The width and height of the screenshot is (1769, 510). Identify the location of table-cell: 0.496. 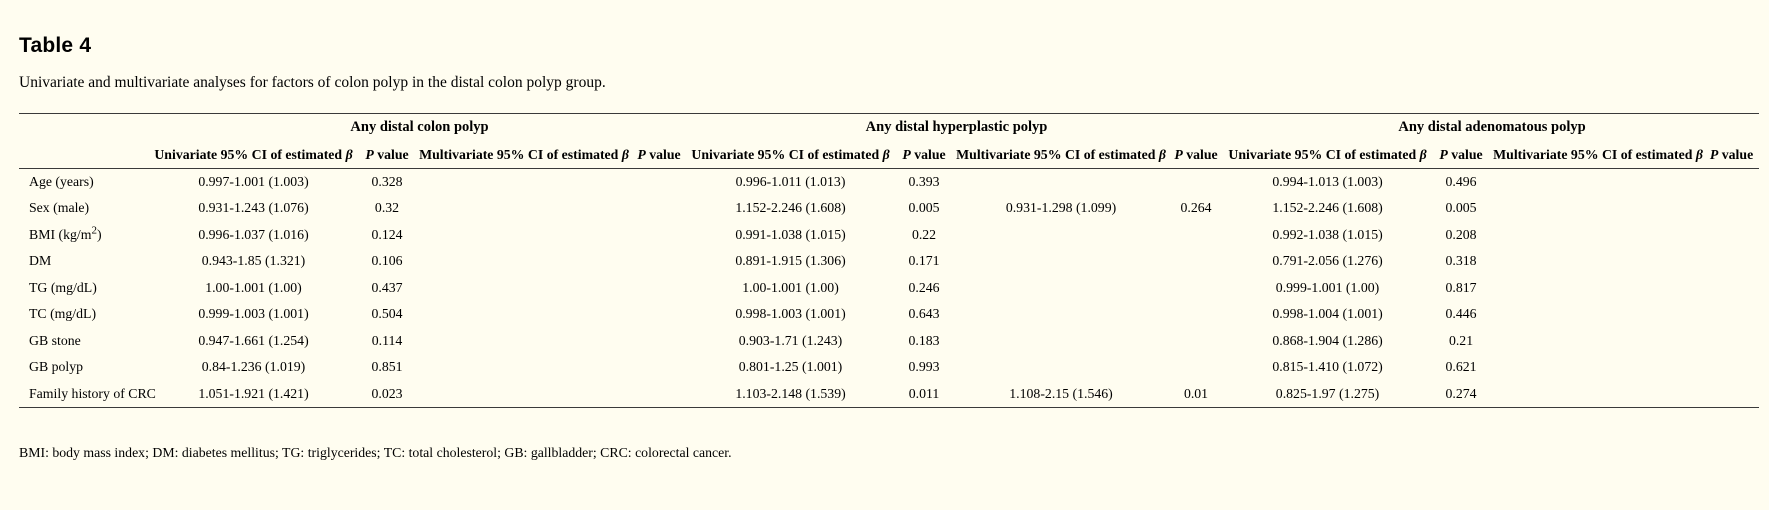
(1461, 181).